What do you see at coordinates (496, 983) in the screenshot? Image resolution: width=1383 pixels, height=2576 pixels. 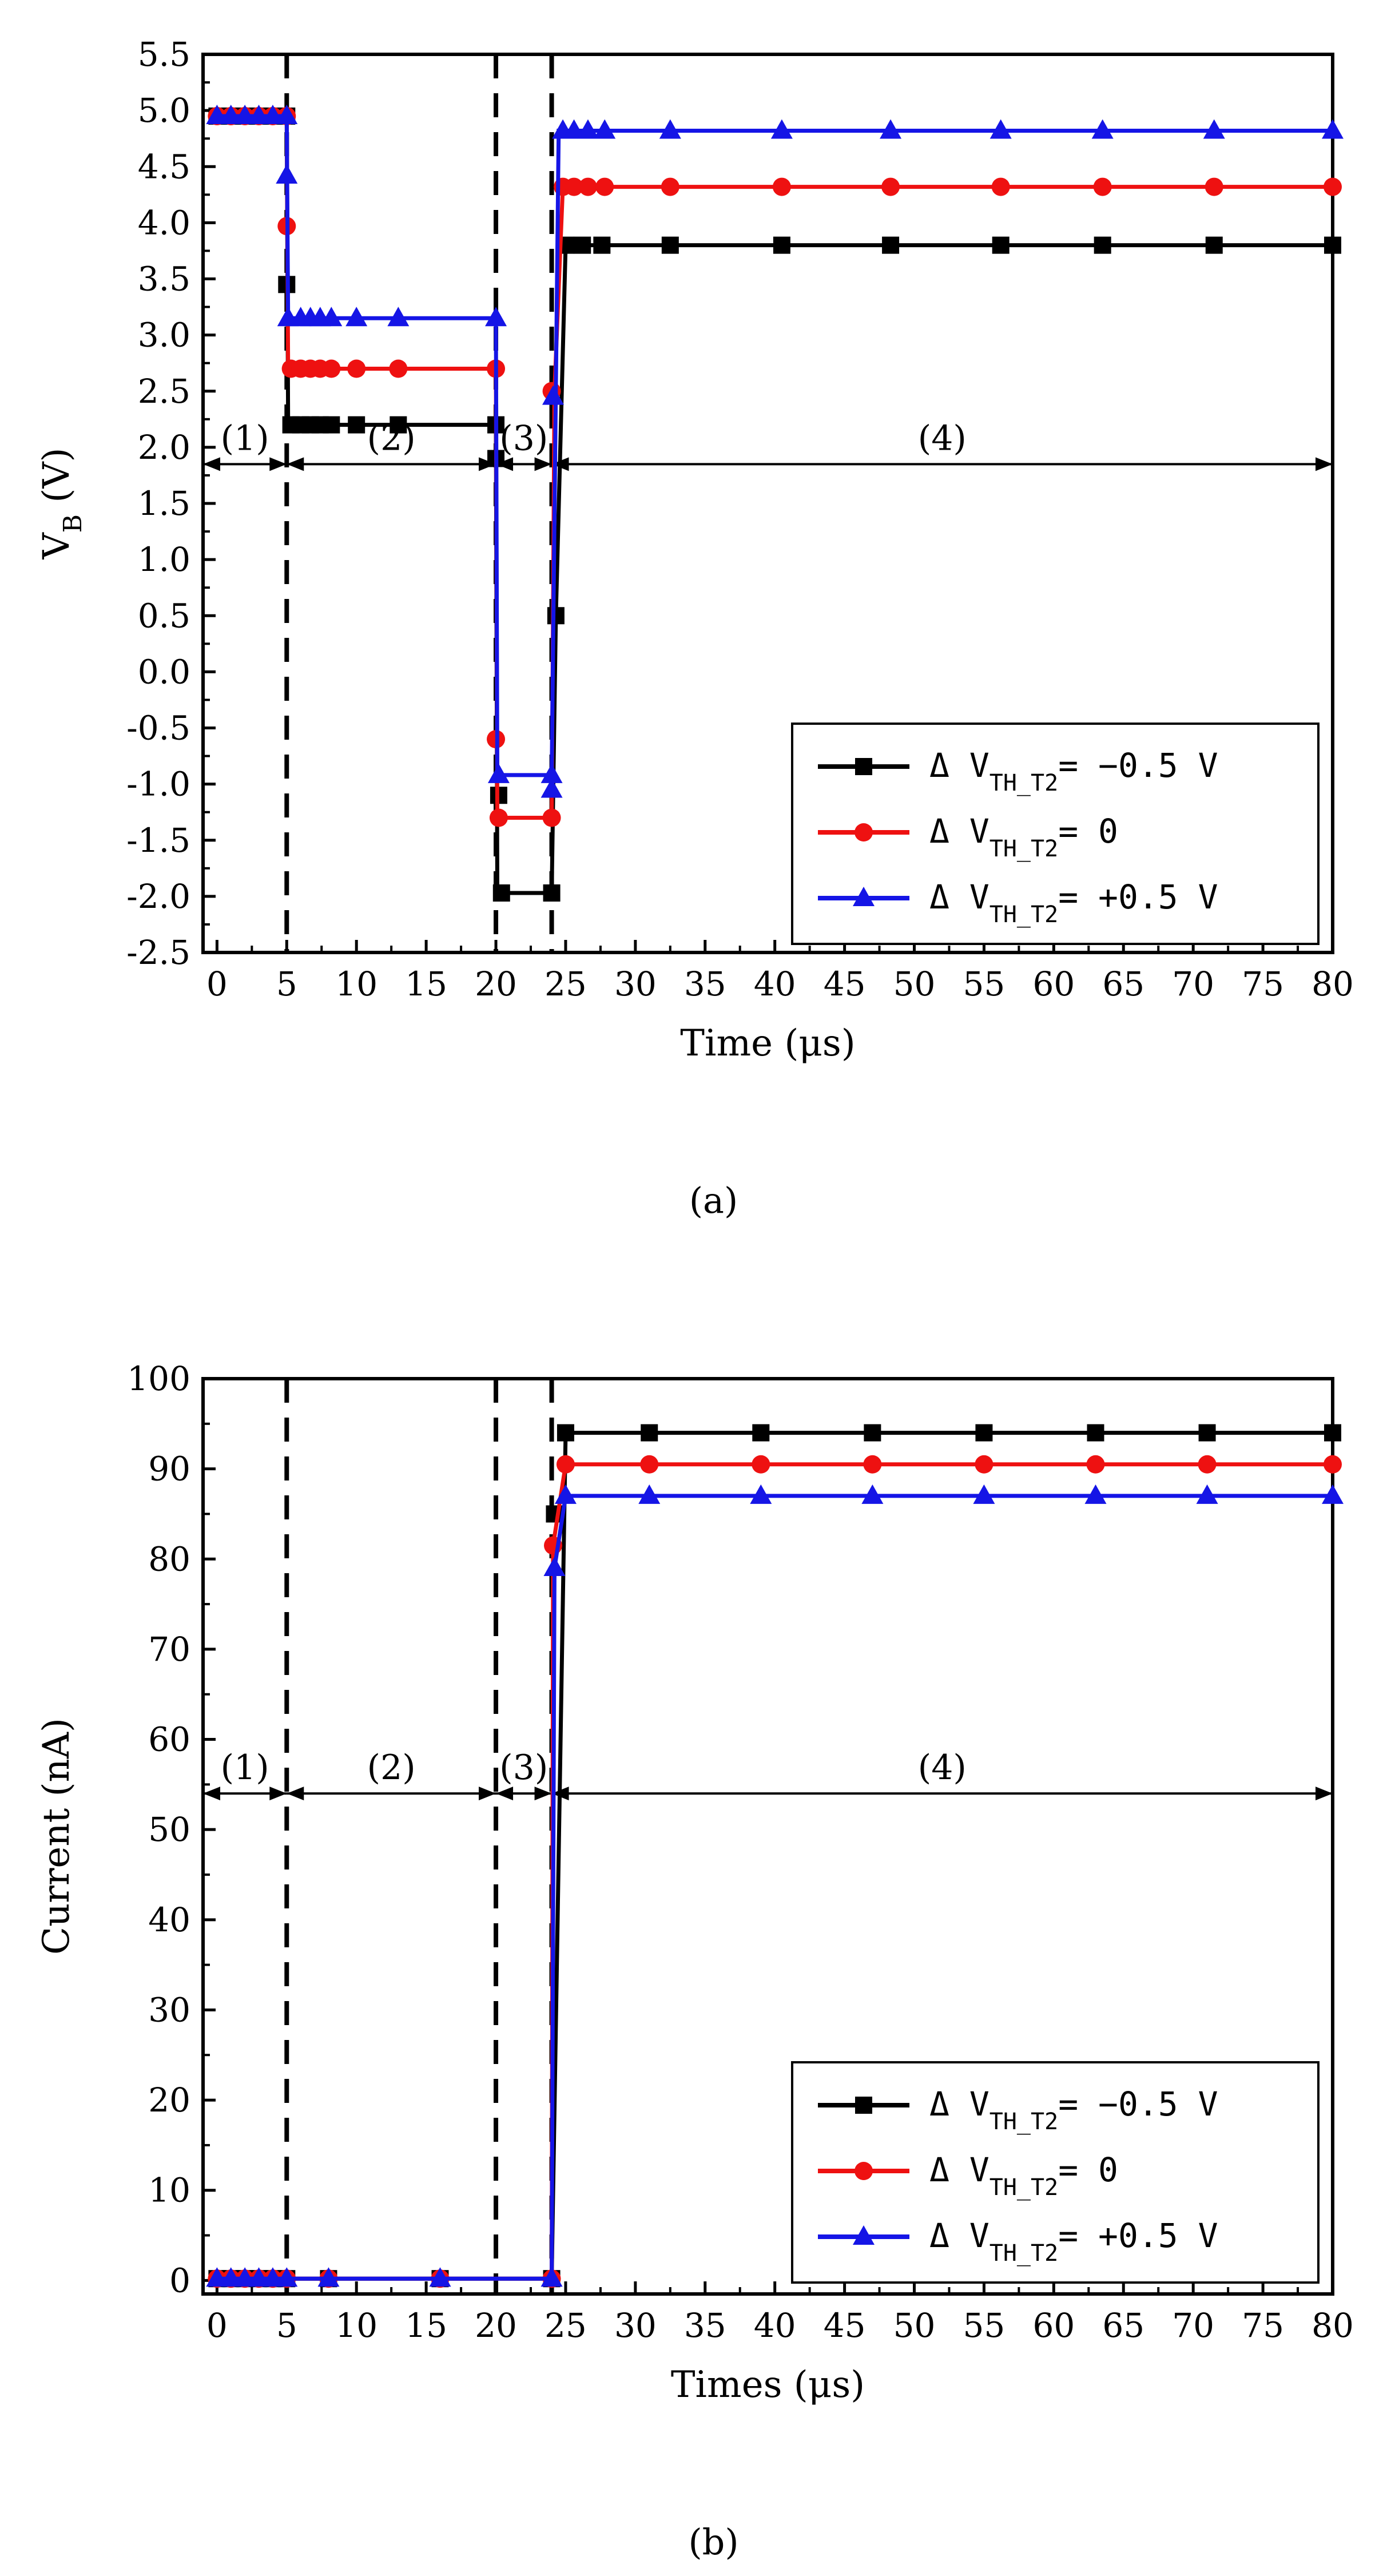 I see `x-tick-label: 20` at bounding box center [496, 983].